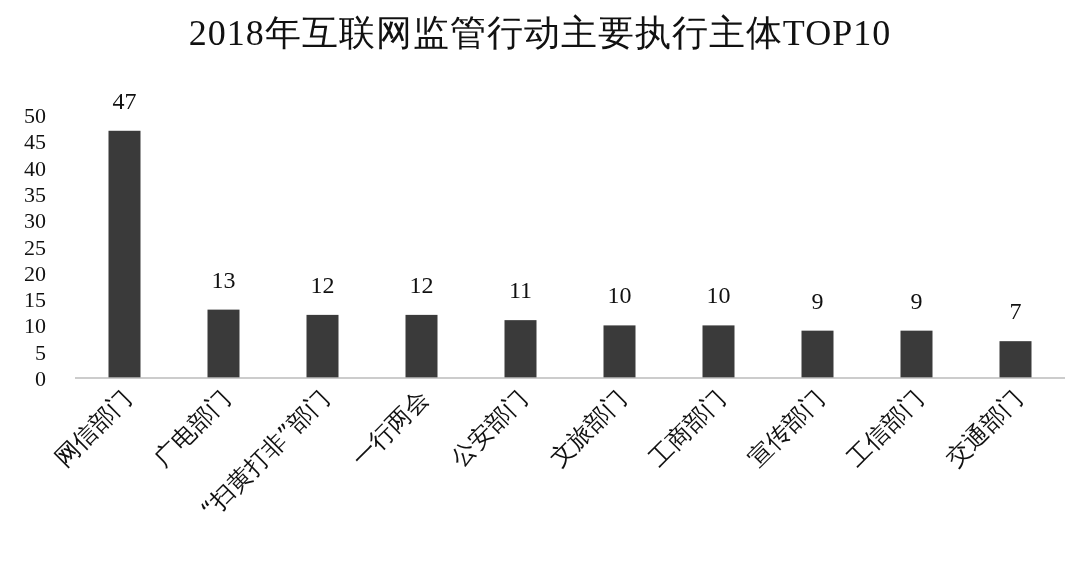  Describe the element at coordinates (35, 115) in the screenshot. I see `y-tick-label: 50` at that location.